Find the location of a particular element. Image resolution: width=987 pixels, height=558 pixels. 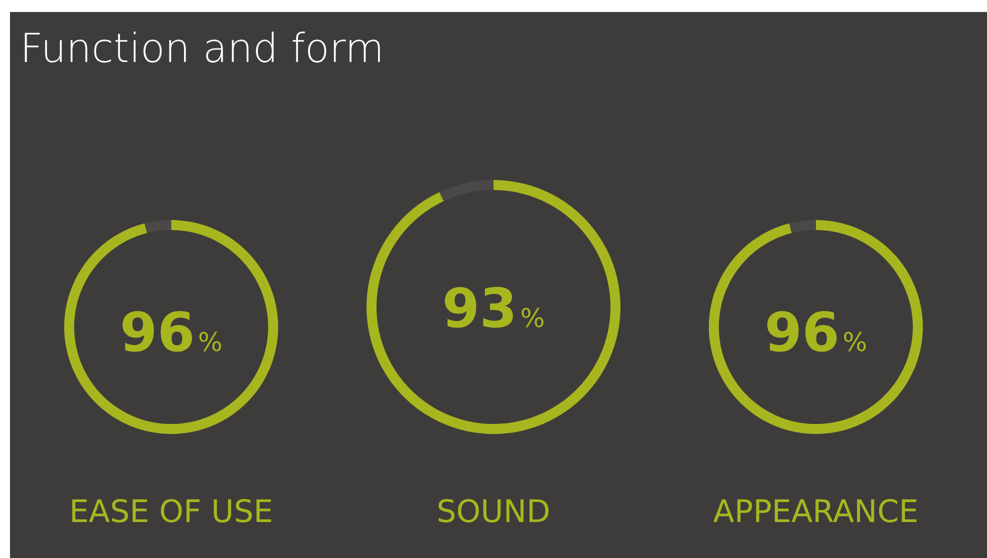

data-label: 93% is located at coordinates (493, 308).